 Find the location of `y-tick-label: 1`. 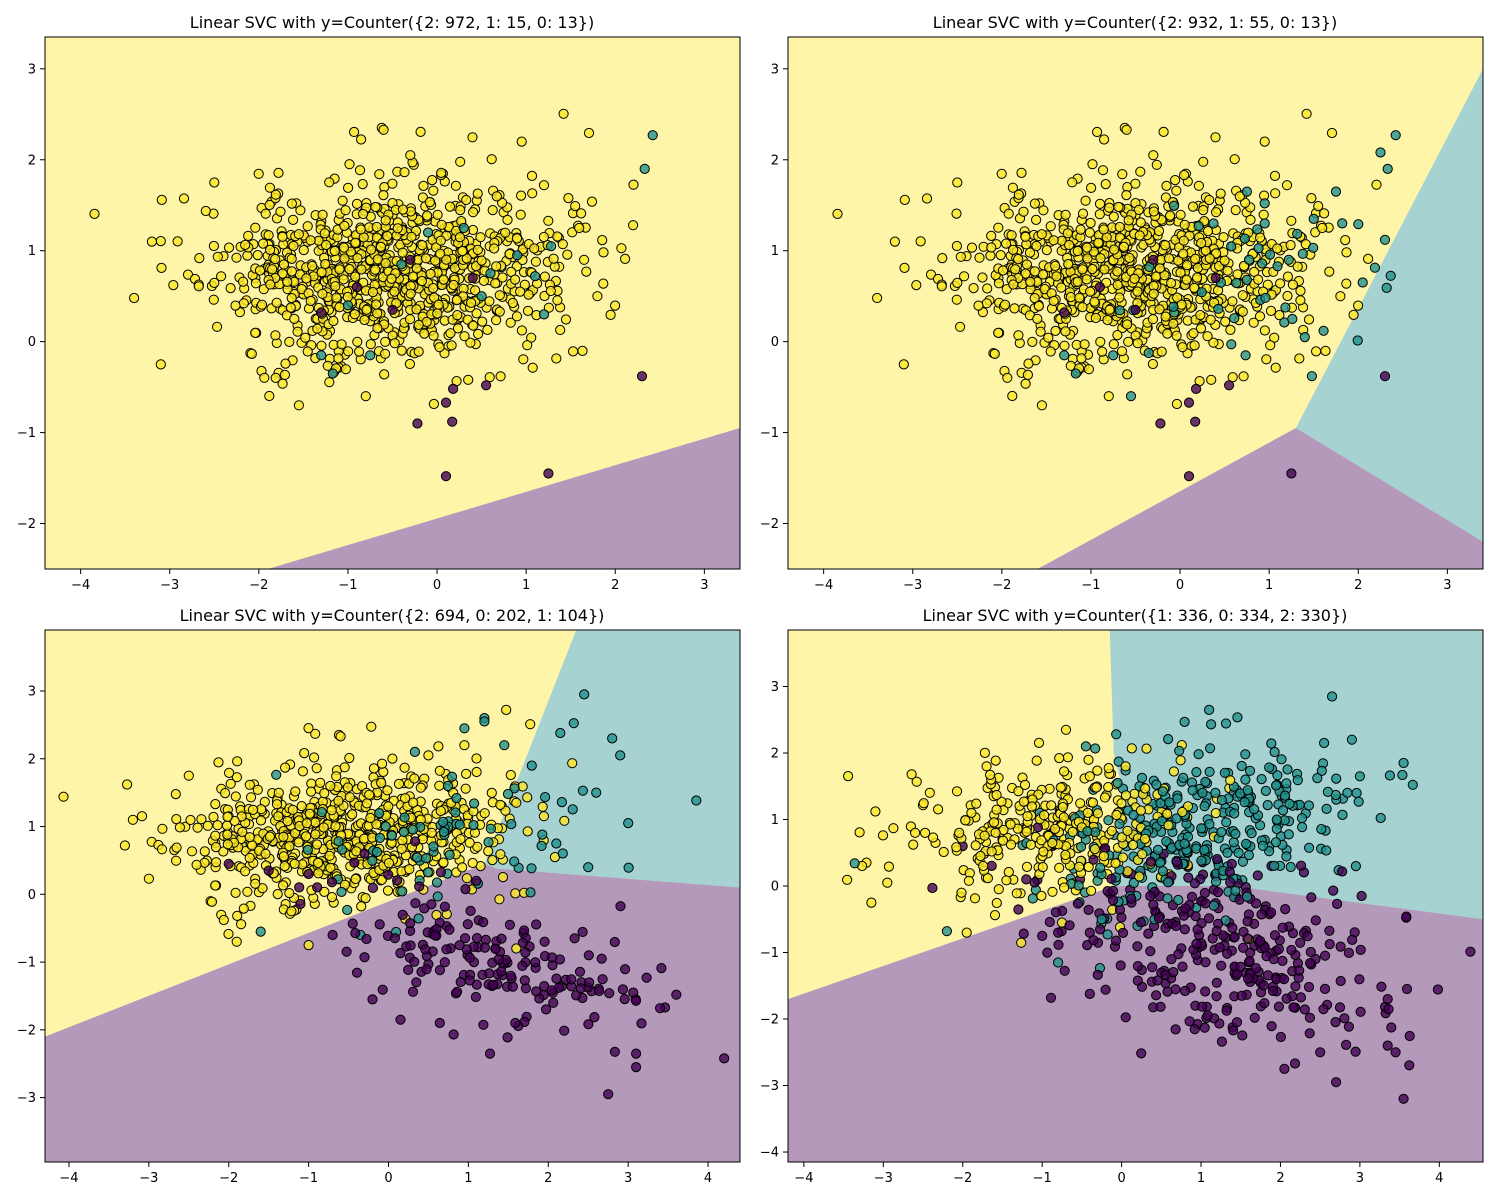

y-tick-label: 1 is located at coordinates (32, 251).